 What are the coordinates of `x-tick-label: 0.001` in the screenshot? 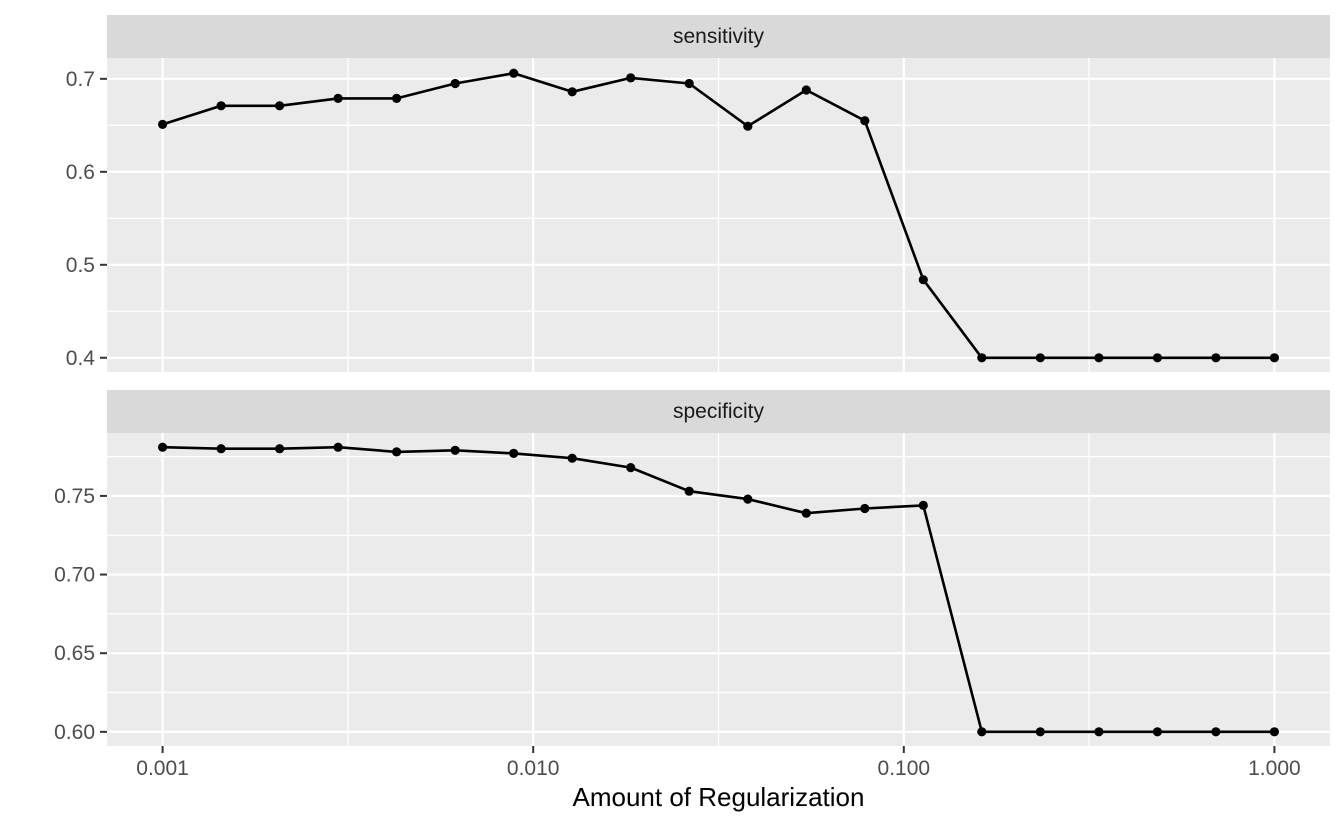 It's located at (162, 768).